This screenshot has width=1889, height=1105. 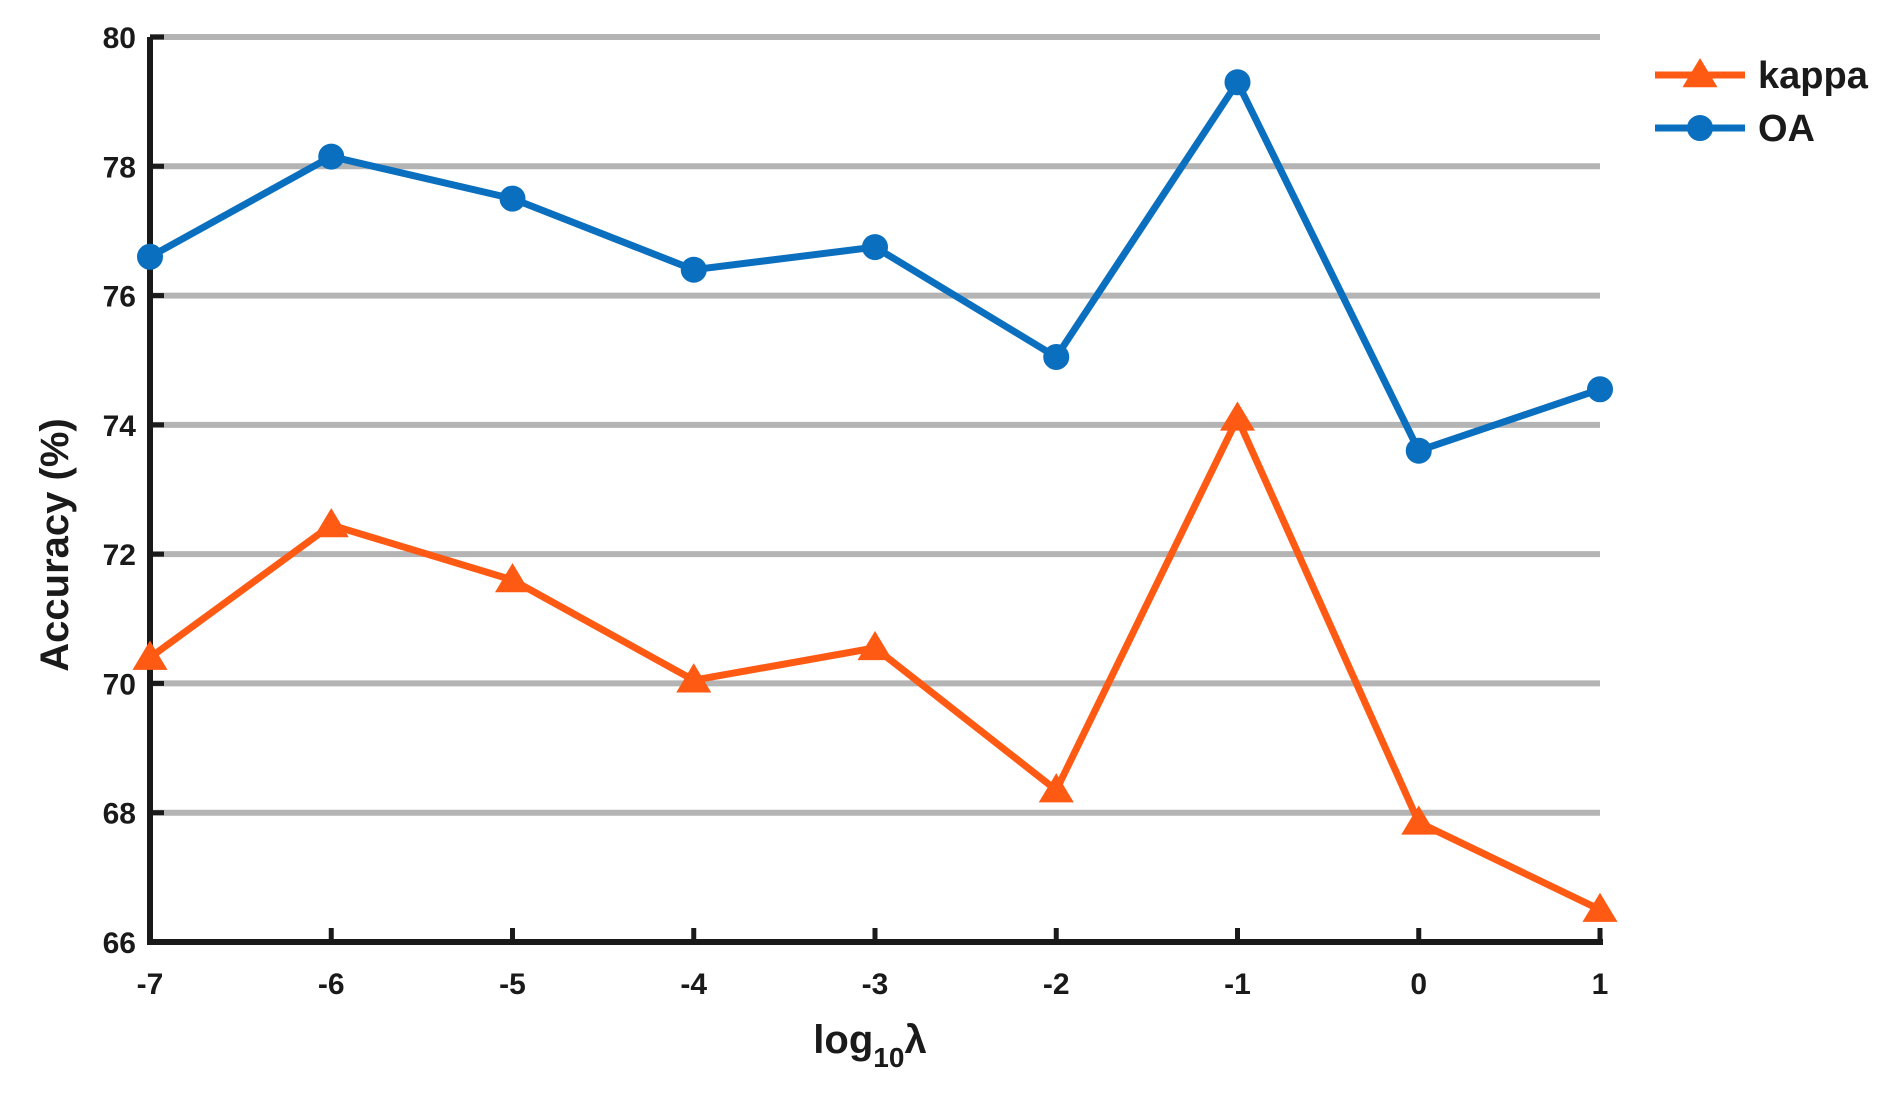 What do you see at coordinates (119, 297) in the screenshot?
I see `y-tick-label: 76` at bounding box center [119, 297].